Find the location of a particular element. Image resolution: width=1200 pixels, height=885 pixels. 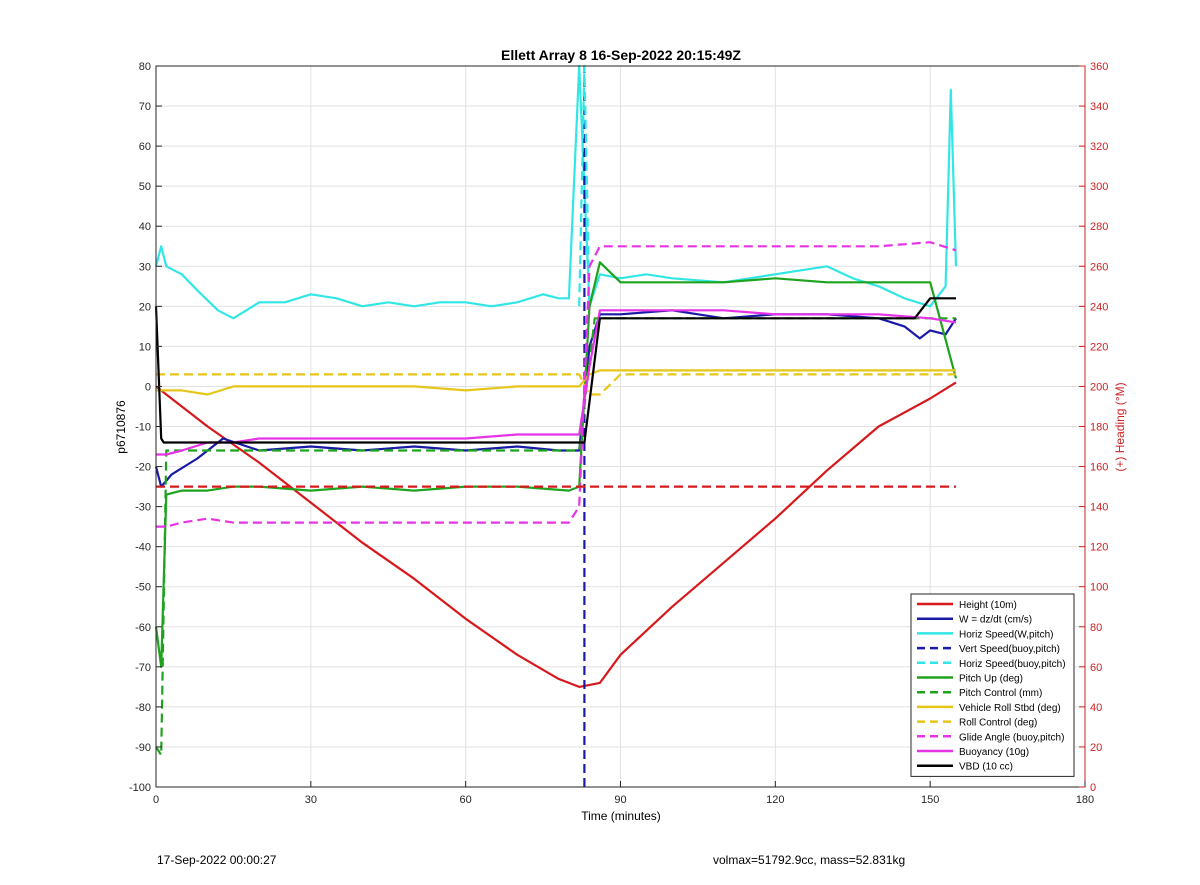

legend-label: Glide Angle (buoy,pitch) is located at coordinates (1011, 737).